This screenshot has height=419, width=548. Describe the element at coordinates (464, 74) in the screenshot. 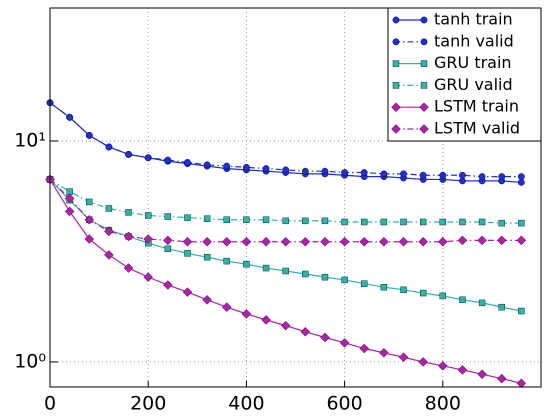

I see `legend-box` at that location.